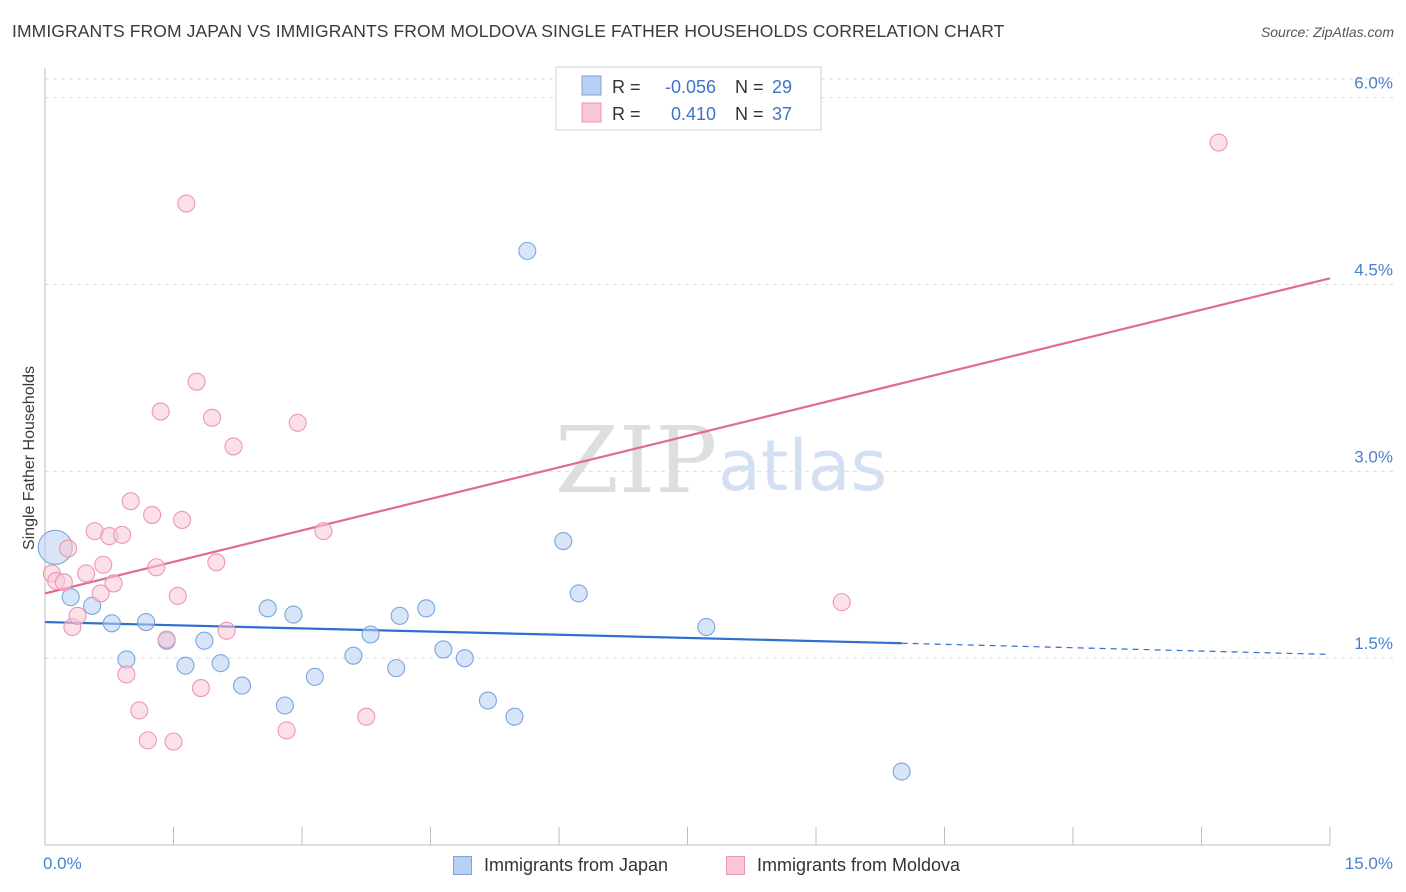 This screenshot has width=1406, height=892. Describe the element at coordinates (29, 458) in the screenshot. I see `y-axis-title: Single Father Households` at that location.